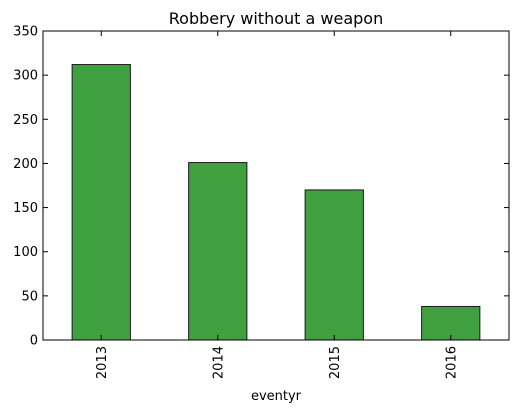 The height and width of the screenshot is (412, 517). I want to click on bar-2016, so click(451, 323).